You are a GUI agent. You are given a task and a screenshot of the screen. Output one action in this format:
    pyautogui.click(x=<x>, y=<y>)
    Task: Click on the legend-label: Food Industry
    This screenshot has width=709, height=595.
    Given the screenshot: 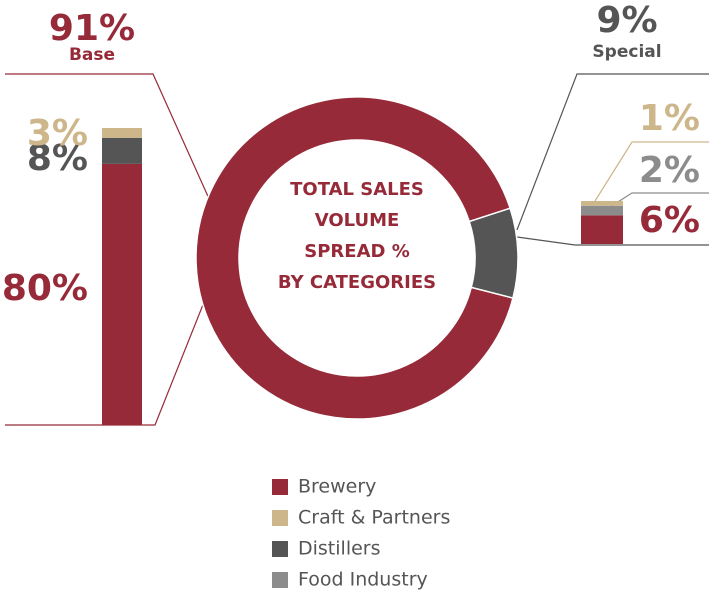 What is the action you would take?
    pyautogui.click(x=363, y=580)
    